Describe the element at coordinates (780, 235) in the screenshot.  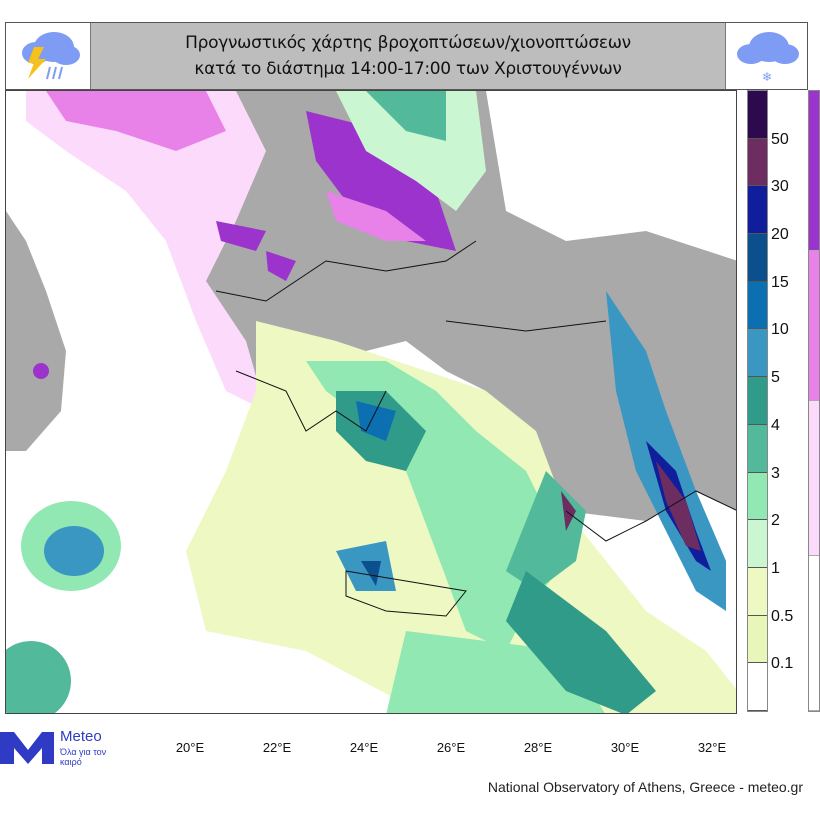
I see `legend-label: 20` at that location.